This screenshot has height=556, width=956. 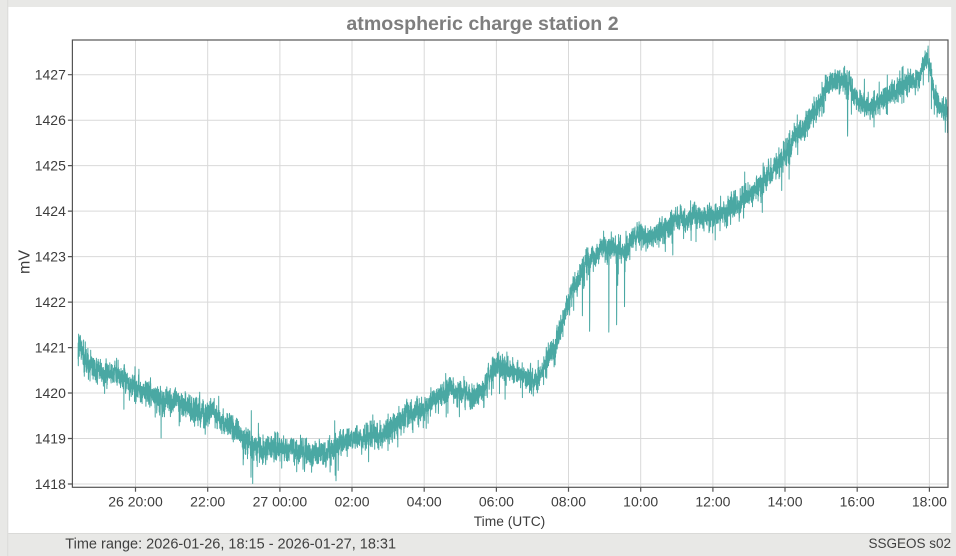 What do you see at coordinates (50, 393) in the screenshot?
I see `svg-text: 1420` at bounding box center [50, 393].